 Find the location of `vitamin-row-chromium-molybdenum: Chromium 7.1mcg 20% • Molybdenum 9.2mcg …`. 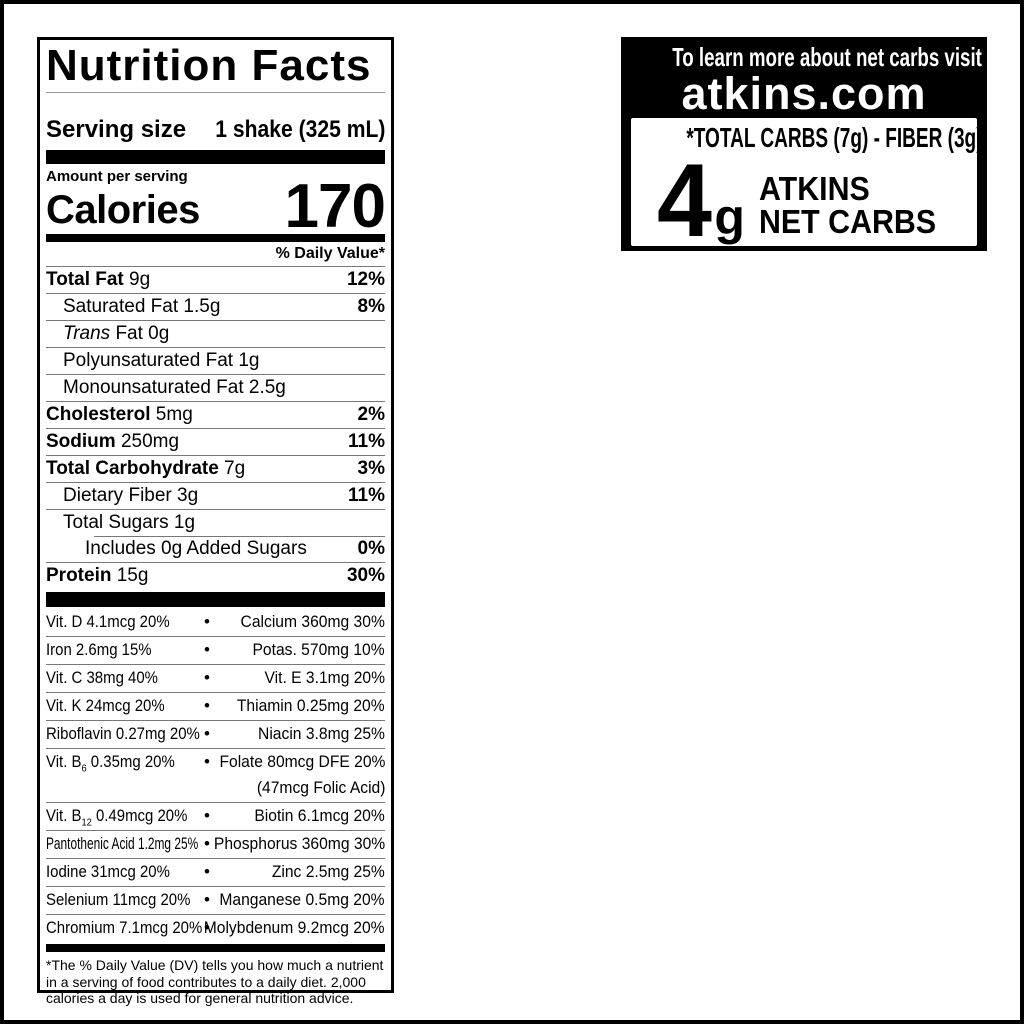

vitamin-row-chromium-molybdenum: Chromium 7.1mcg 20% • Molybdenum 9.2mcg … is located at coordinates (215, 928).